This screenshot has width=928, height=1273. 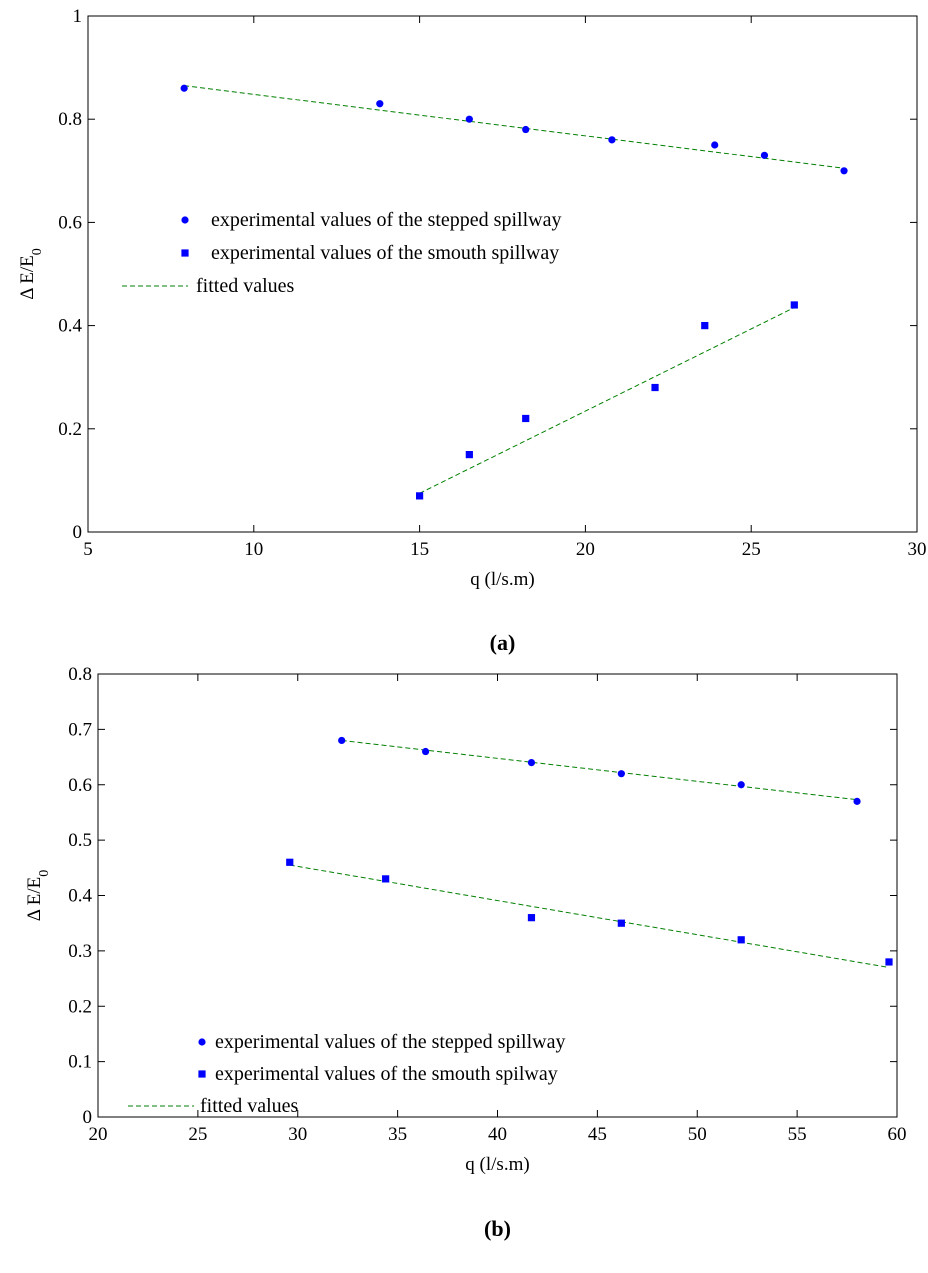 What do you see at coordinates (497, 1134) in the screenshot?
I see `x-tick-label: 40` at bounding box center [497, 1134].